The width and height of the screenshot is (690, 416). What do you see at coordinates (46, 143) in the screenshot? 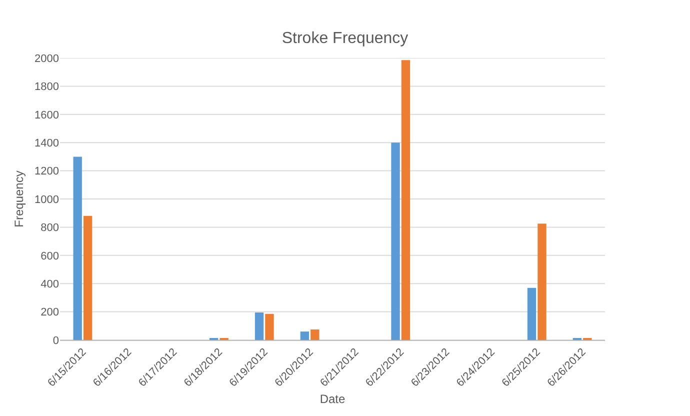
I see `y-tick-label: 1400` at bounding box center [46, 143].